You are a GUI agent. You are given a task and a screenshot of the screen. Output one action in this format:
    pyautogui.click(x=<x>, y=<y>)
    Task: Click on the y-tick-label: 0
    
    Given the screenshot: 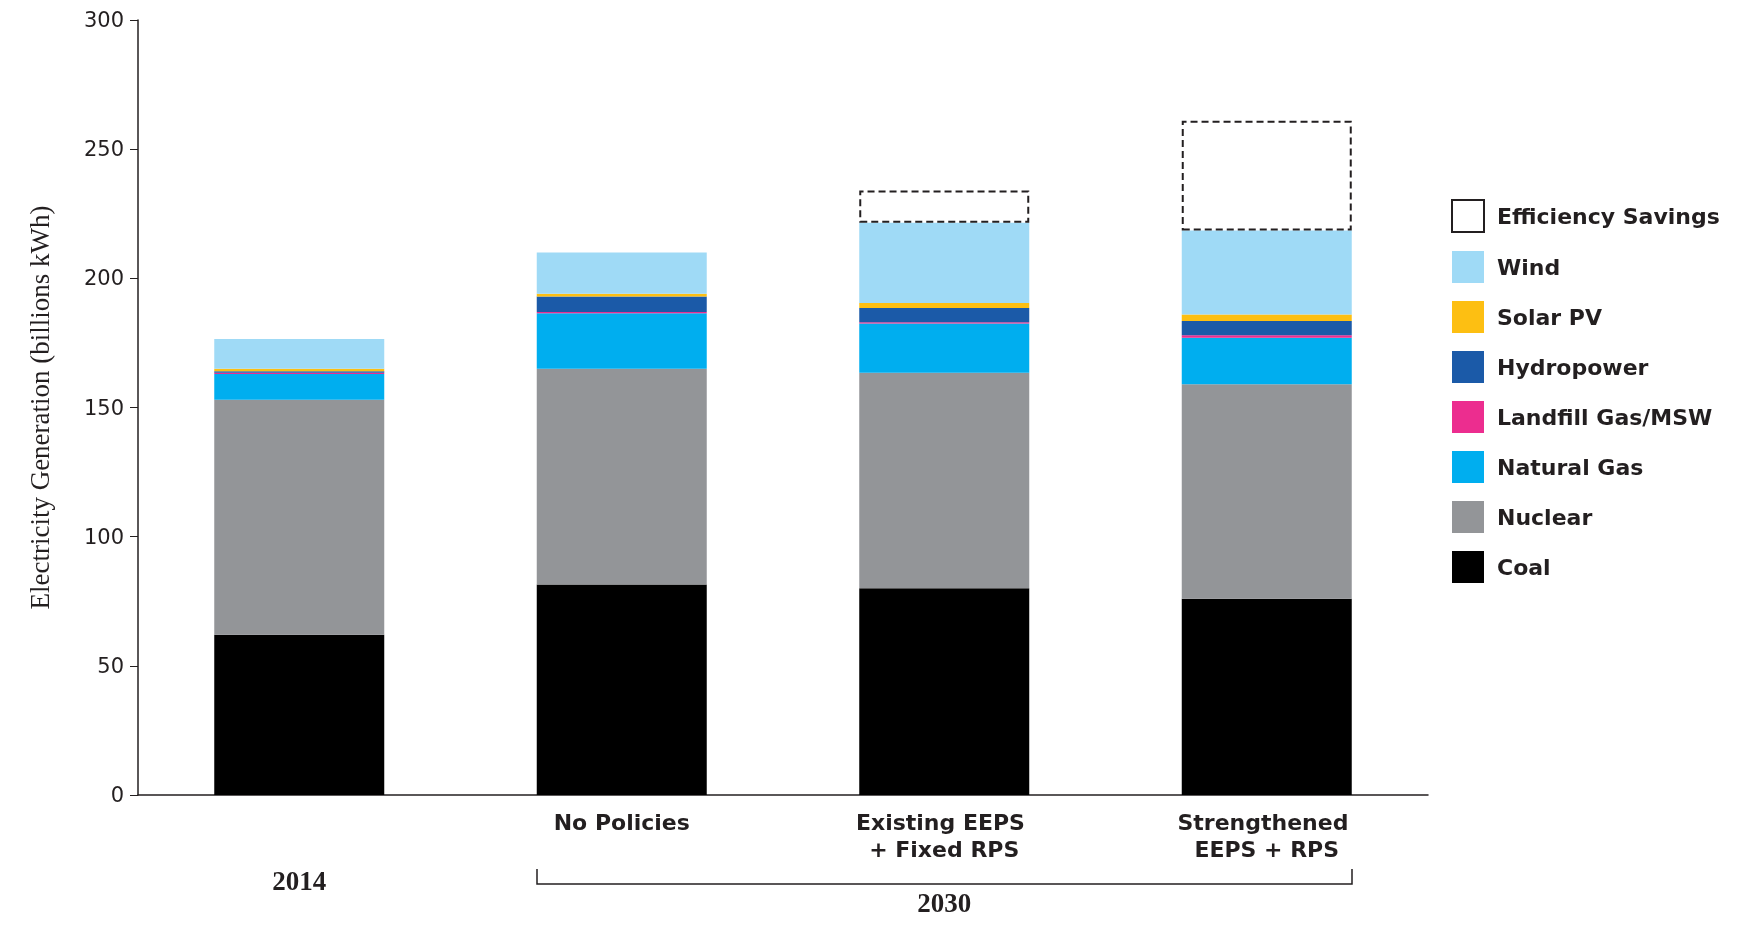 What is the action you would take?
    pyautogui.click(x=117, y=795)
    